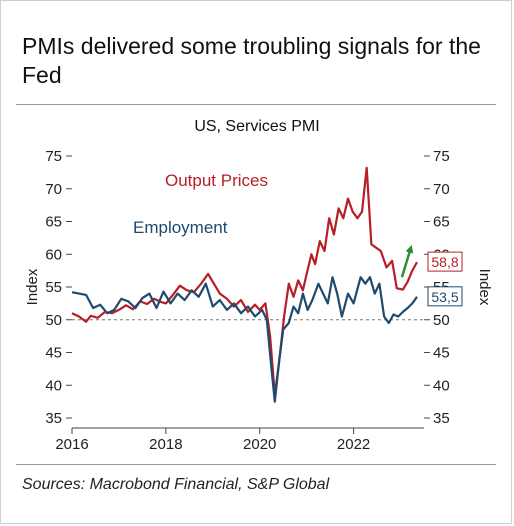 The height and width of the screenshot is (526, 514). What do you see at coordinates (441, 353) in the screenshot?
I see `y-tick-label-right-45: 45` at bounding box center [441, 353].